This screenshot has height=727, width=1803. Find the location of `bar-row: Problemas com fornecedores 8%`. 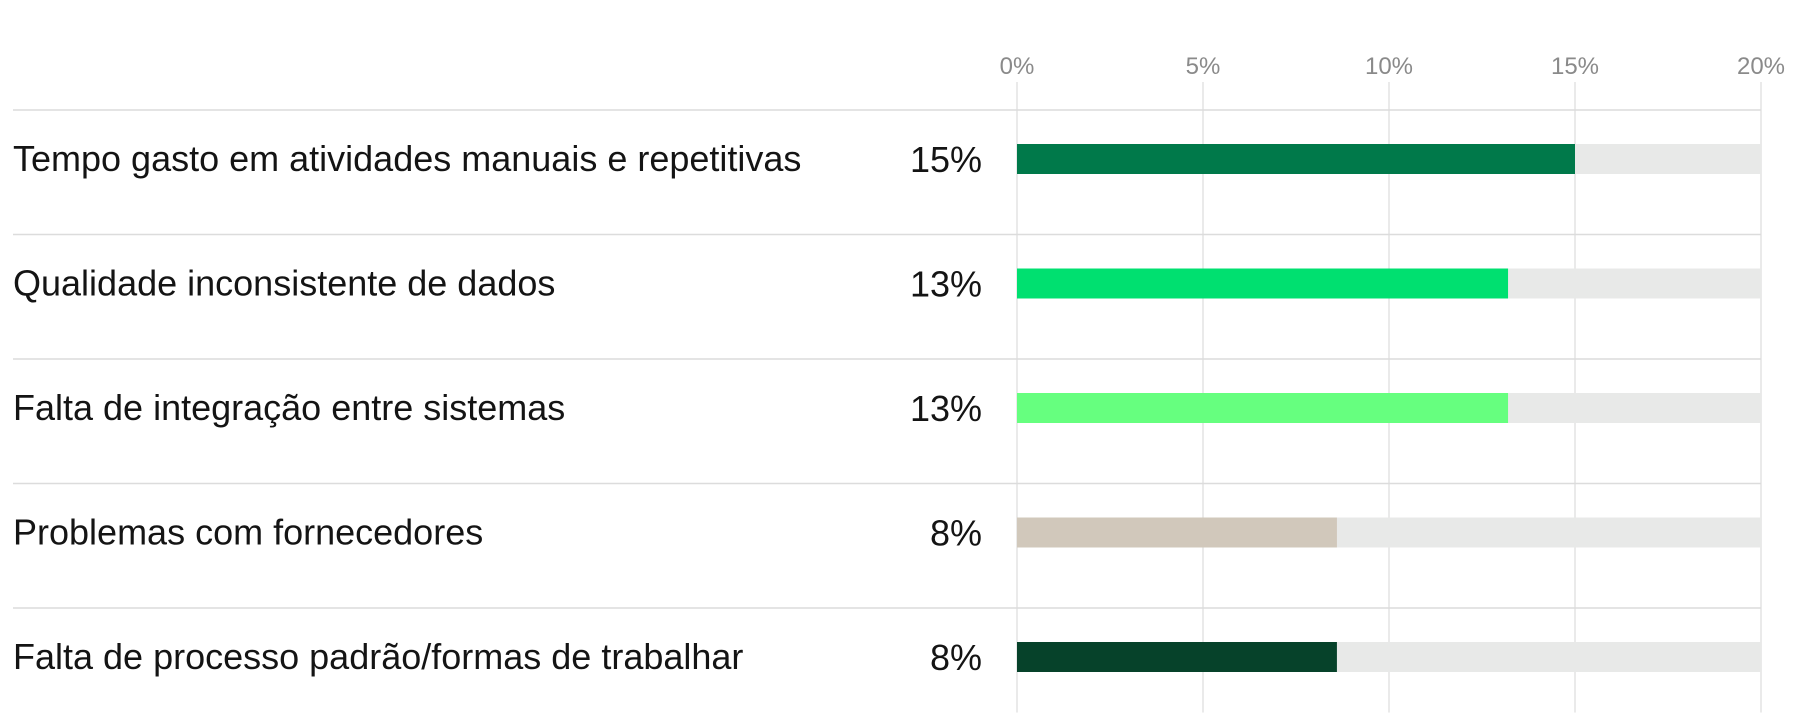

bar-row: Problemas com fornecedores 8% is located at coordinates (887, 533).